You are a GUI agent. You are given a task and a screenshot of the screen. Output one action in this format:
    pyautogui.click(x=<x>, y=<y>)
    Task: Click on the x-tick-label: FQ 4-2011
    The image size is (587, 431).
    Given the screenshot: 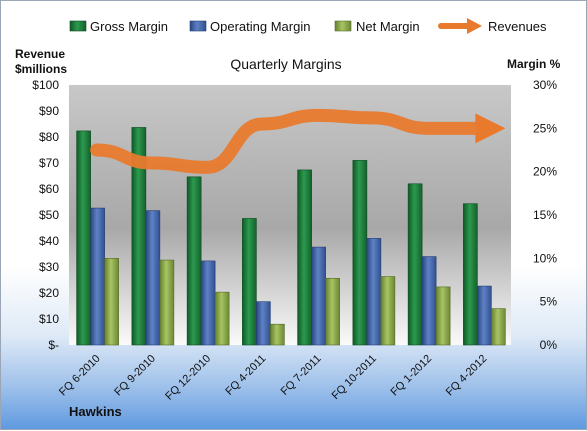 What is the action you would take?
    pyautogui.click(x=245, y=375)
    